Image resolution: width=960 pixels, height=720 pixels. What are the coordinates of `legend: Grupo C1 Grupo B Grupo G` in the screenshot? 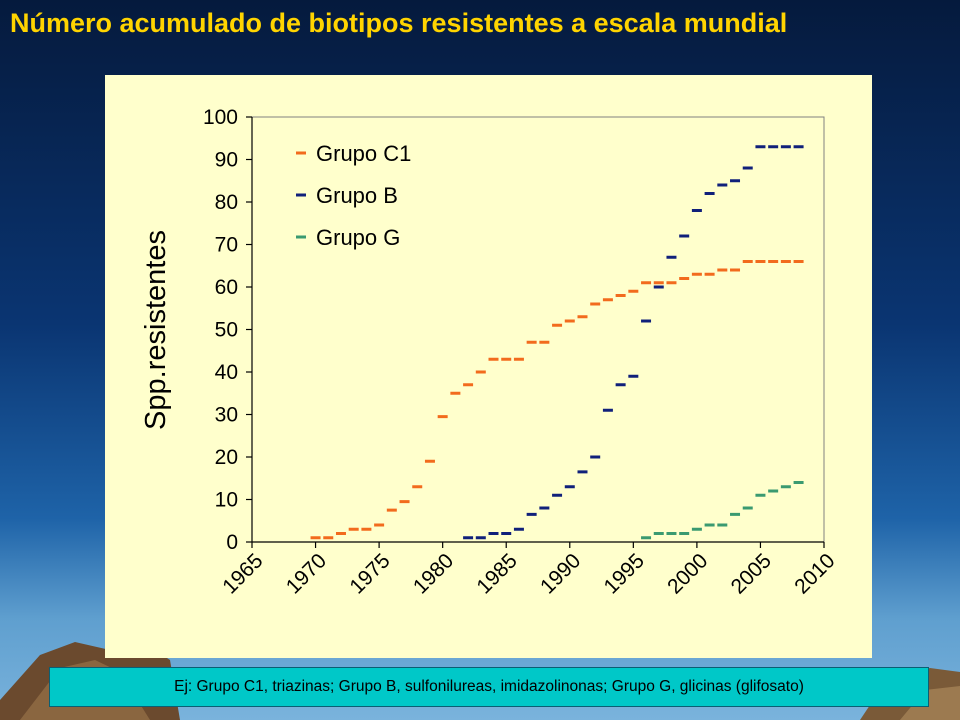 It's located at (353, 195).